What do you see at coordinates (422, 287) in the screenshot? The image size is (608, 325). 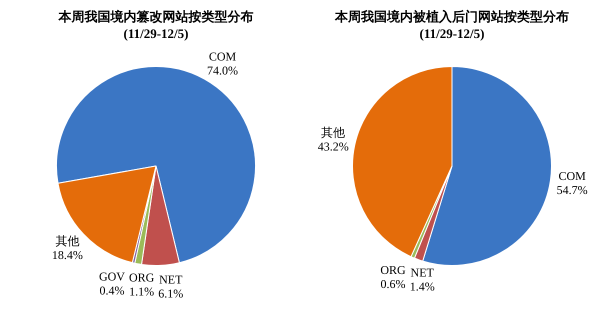 I see `data-label: 1.4%` at bounding box center [422, 287].